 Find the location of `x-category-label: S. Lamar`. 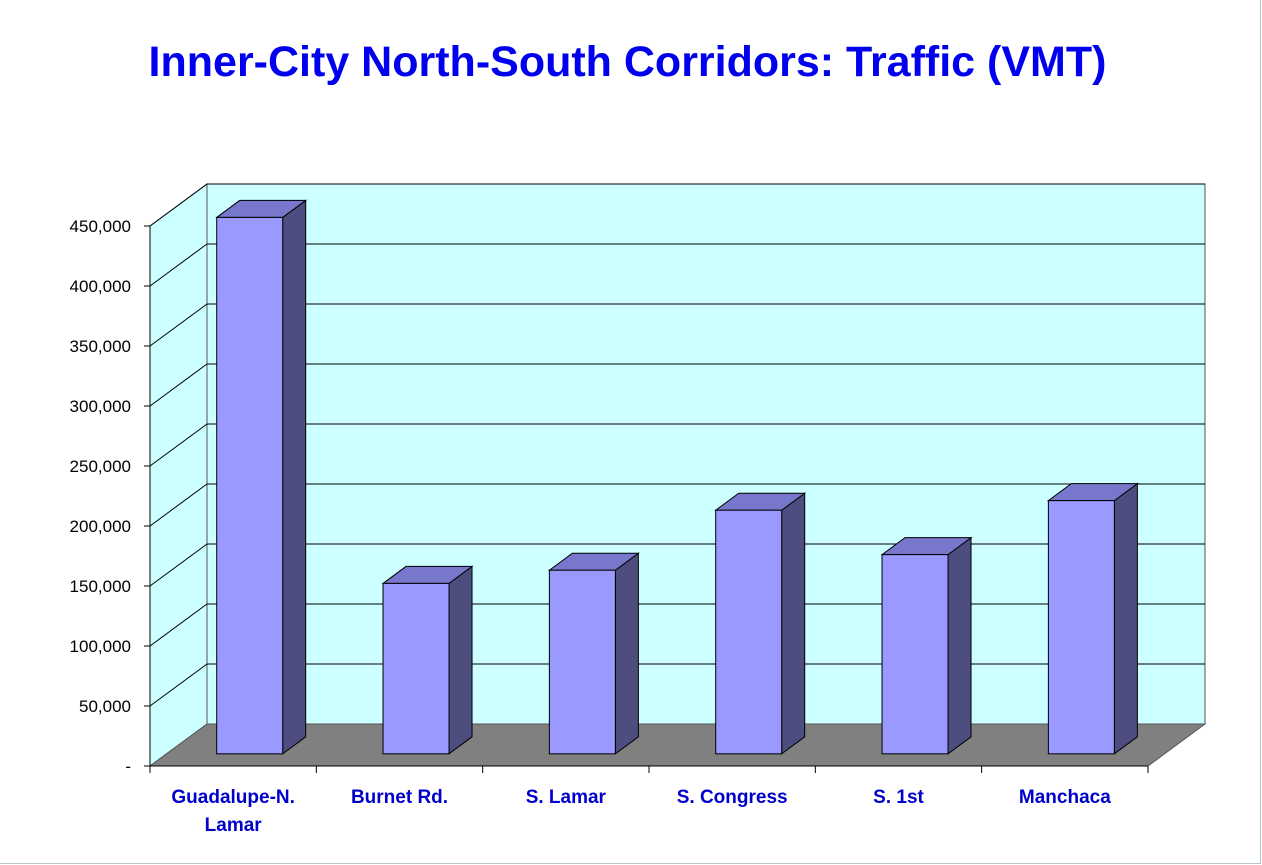

x-category-label: S. Lamar is located at coordinates (566, 797).